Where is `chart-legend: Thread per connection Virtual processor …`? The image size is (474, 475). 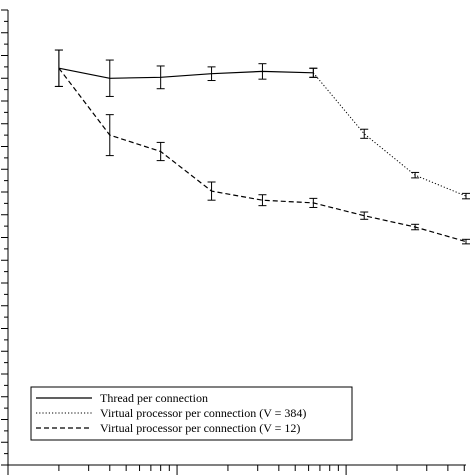
chart-legend: Thread per connection Virtual processor … is located at coordinates (191, 413).